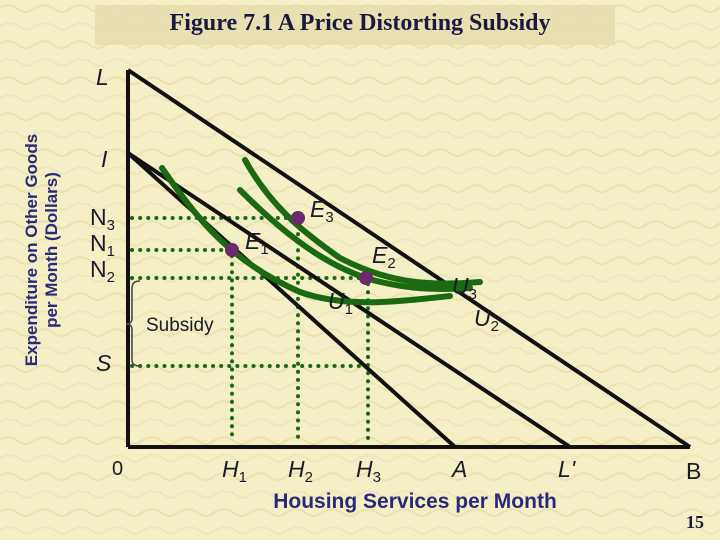  What do you see at coordinates (102, 219) in the screenshot?
I see `label-N3: N3` at bounding box center [102, 219].